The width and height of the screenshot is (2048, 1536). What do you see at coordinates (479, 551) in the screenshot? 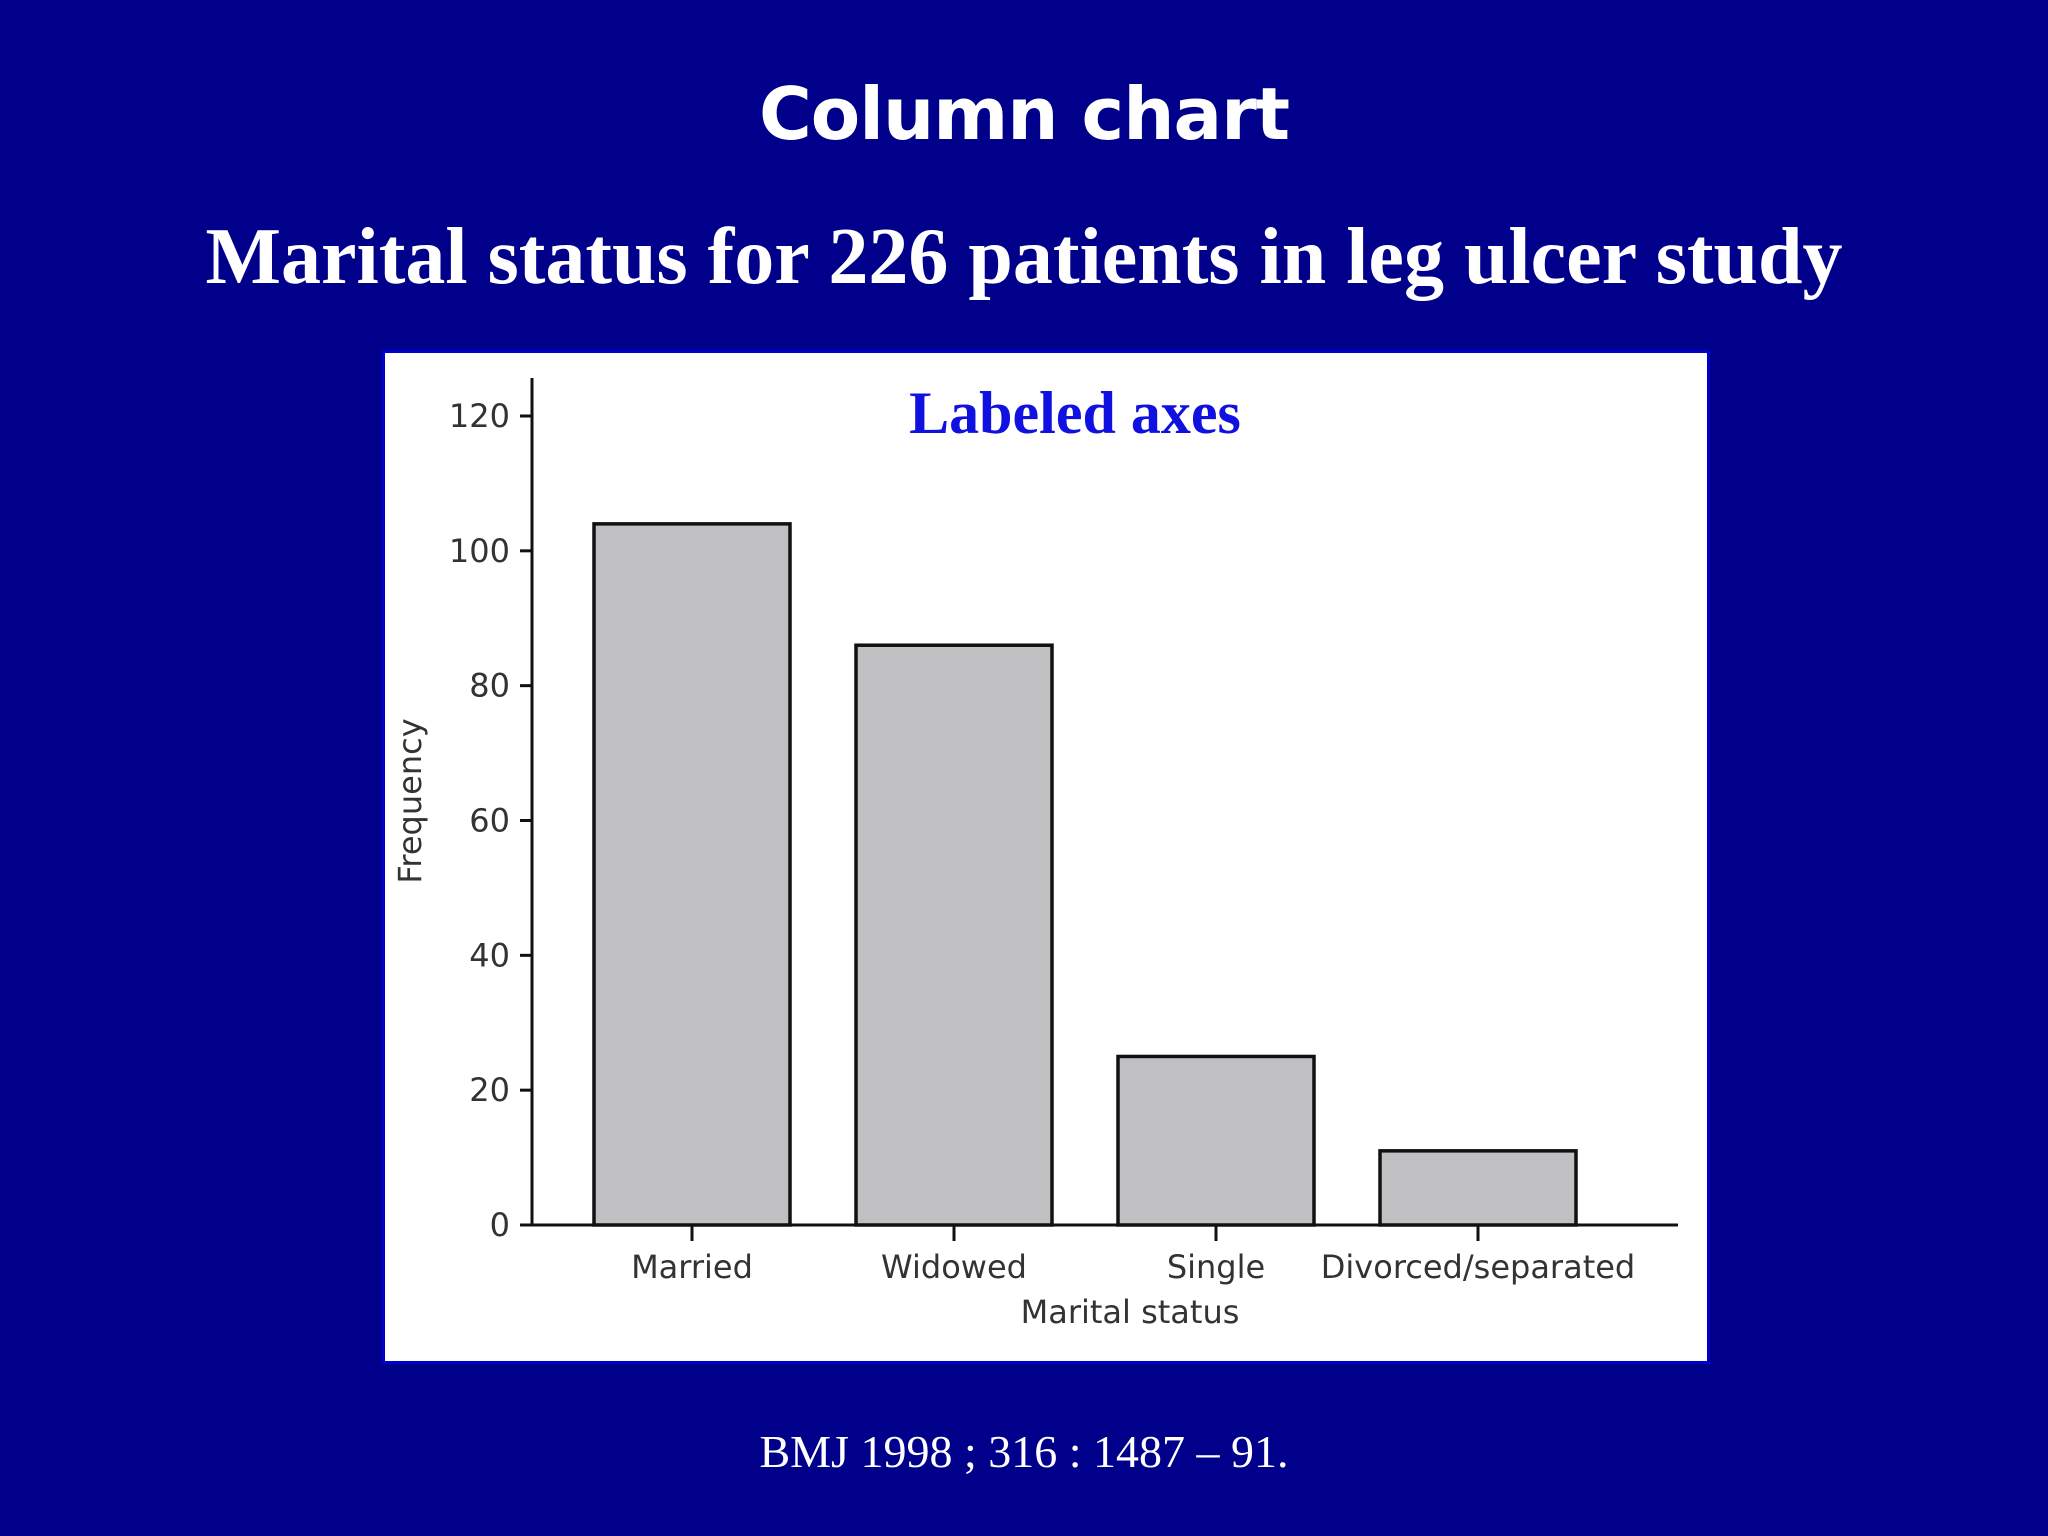
I see `y-tick-label: 100` at bounding box center [479, 551].